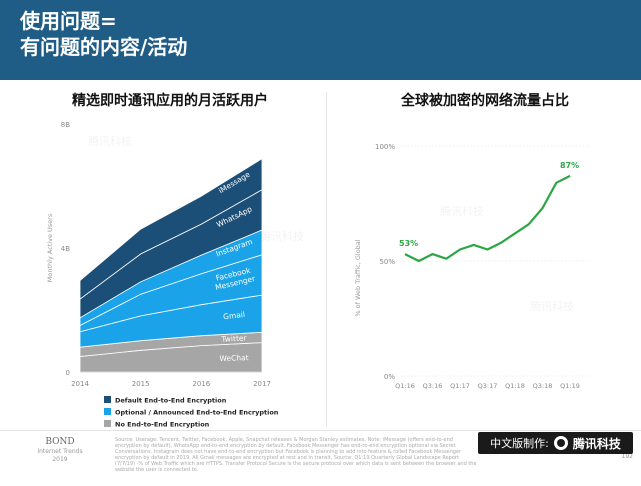 Image resolution: width=641 pixels, height=486 pixels. Describe the element at coordinates (408, 243) in the screenshot. I see `data-label-first: 53%` at that location.